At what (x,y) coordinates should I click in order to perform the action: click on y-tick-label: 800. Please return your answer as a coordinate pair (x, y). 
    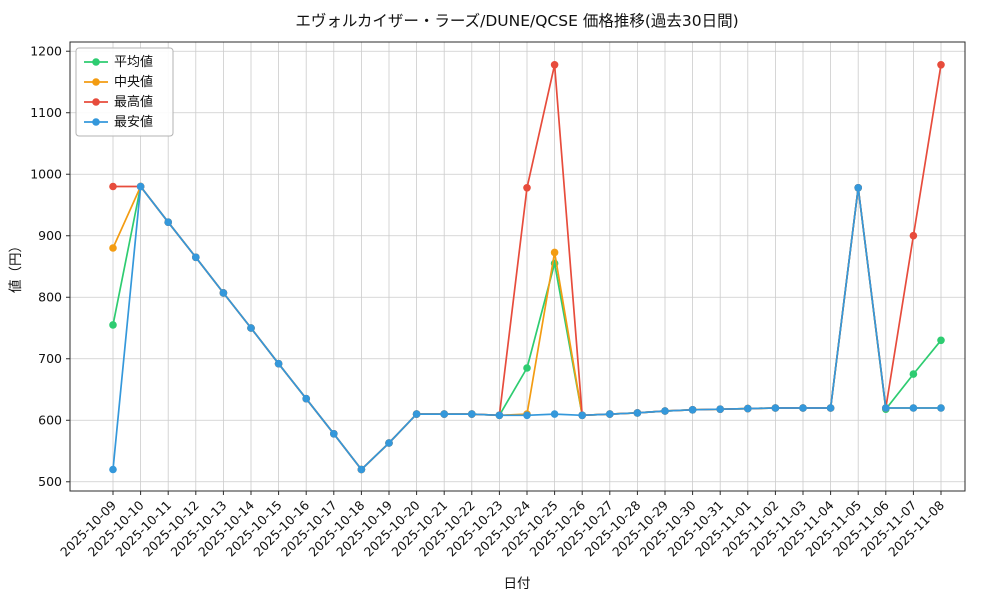
    Looking at the image, I should click on (50, 296).